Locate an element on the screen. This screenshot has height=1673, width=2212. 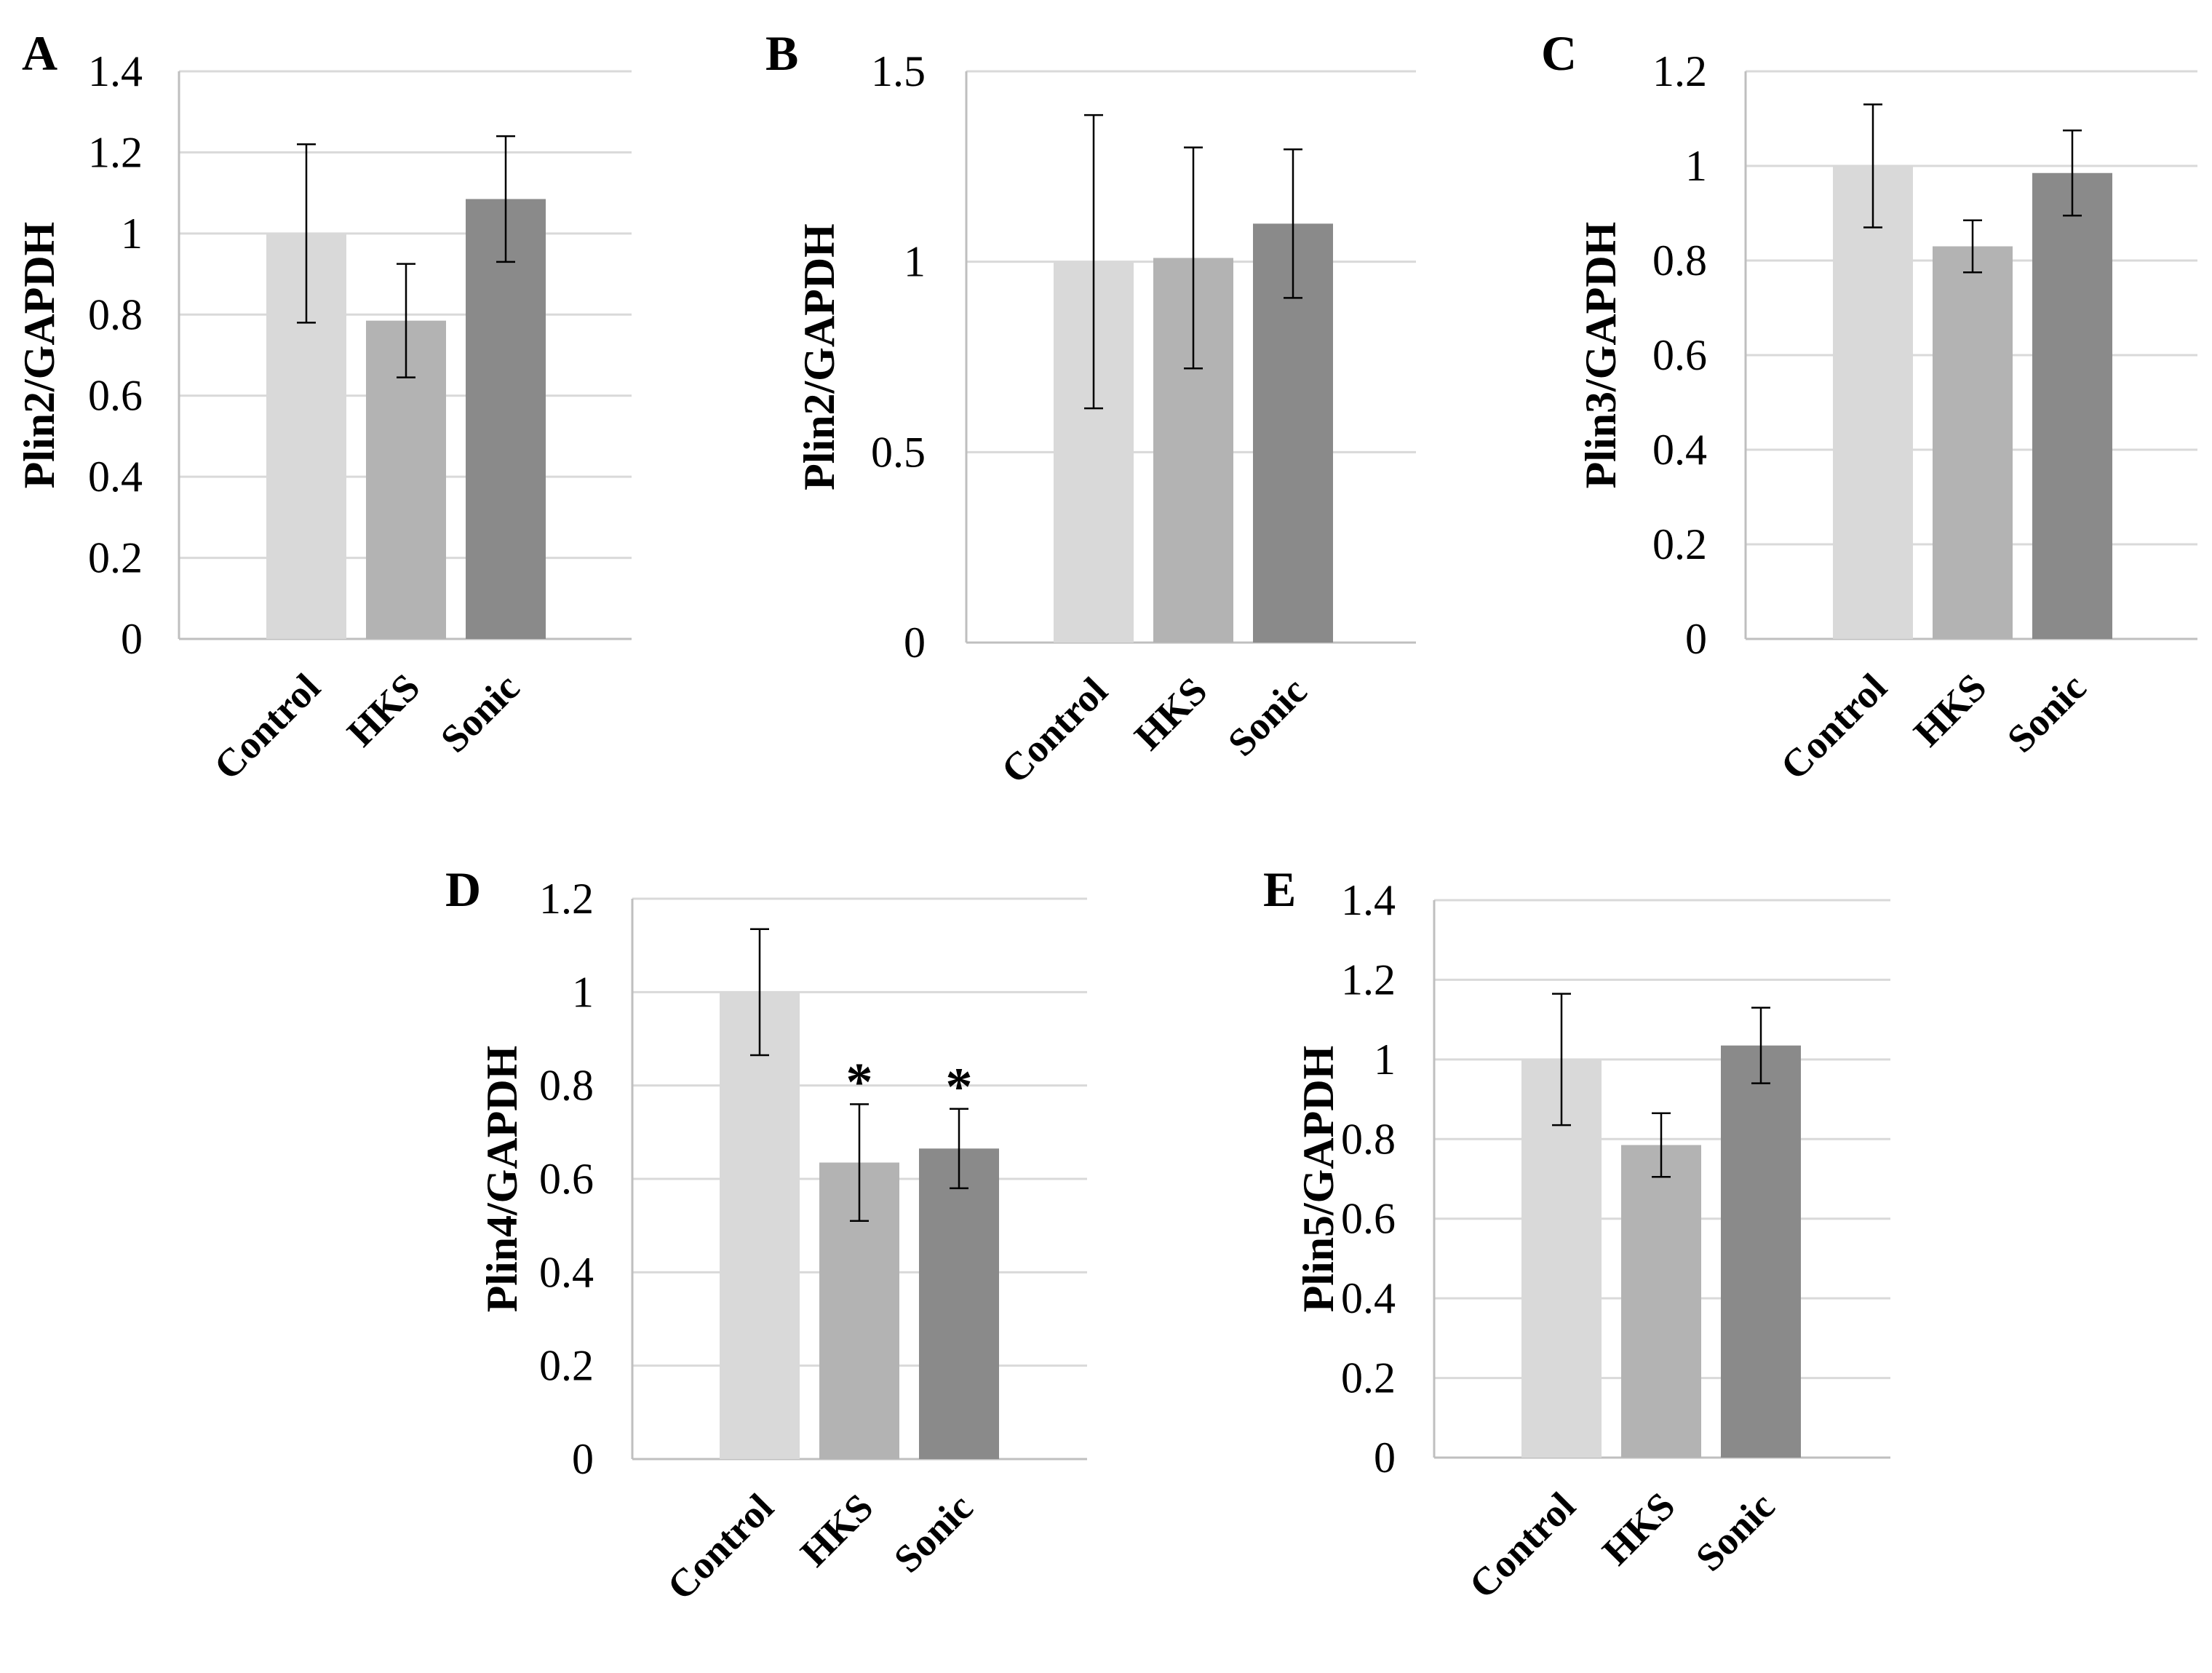
panel-letter: D is located at coordinates (463, 889).